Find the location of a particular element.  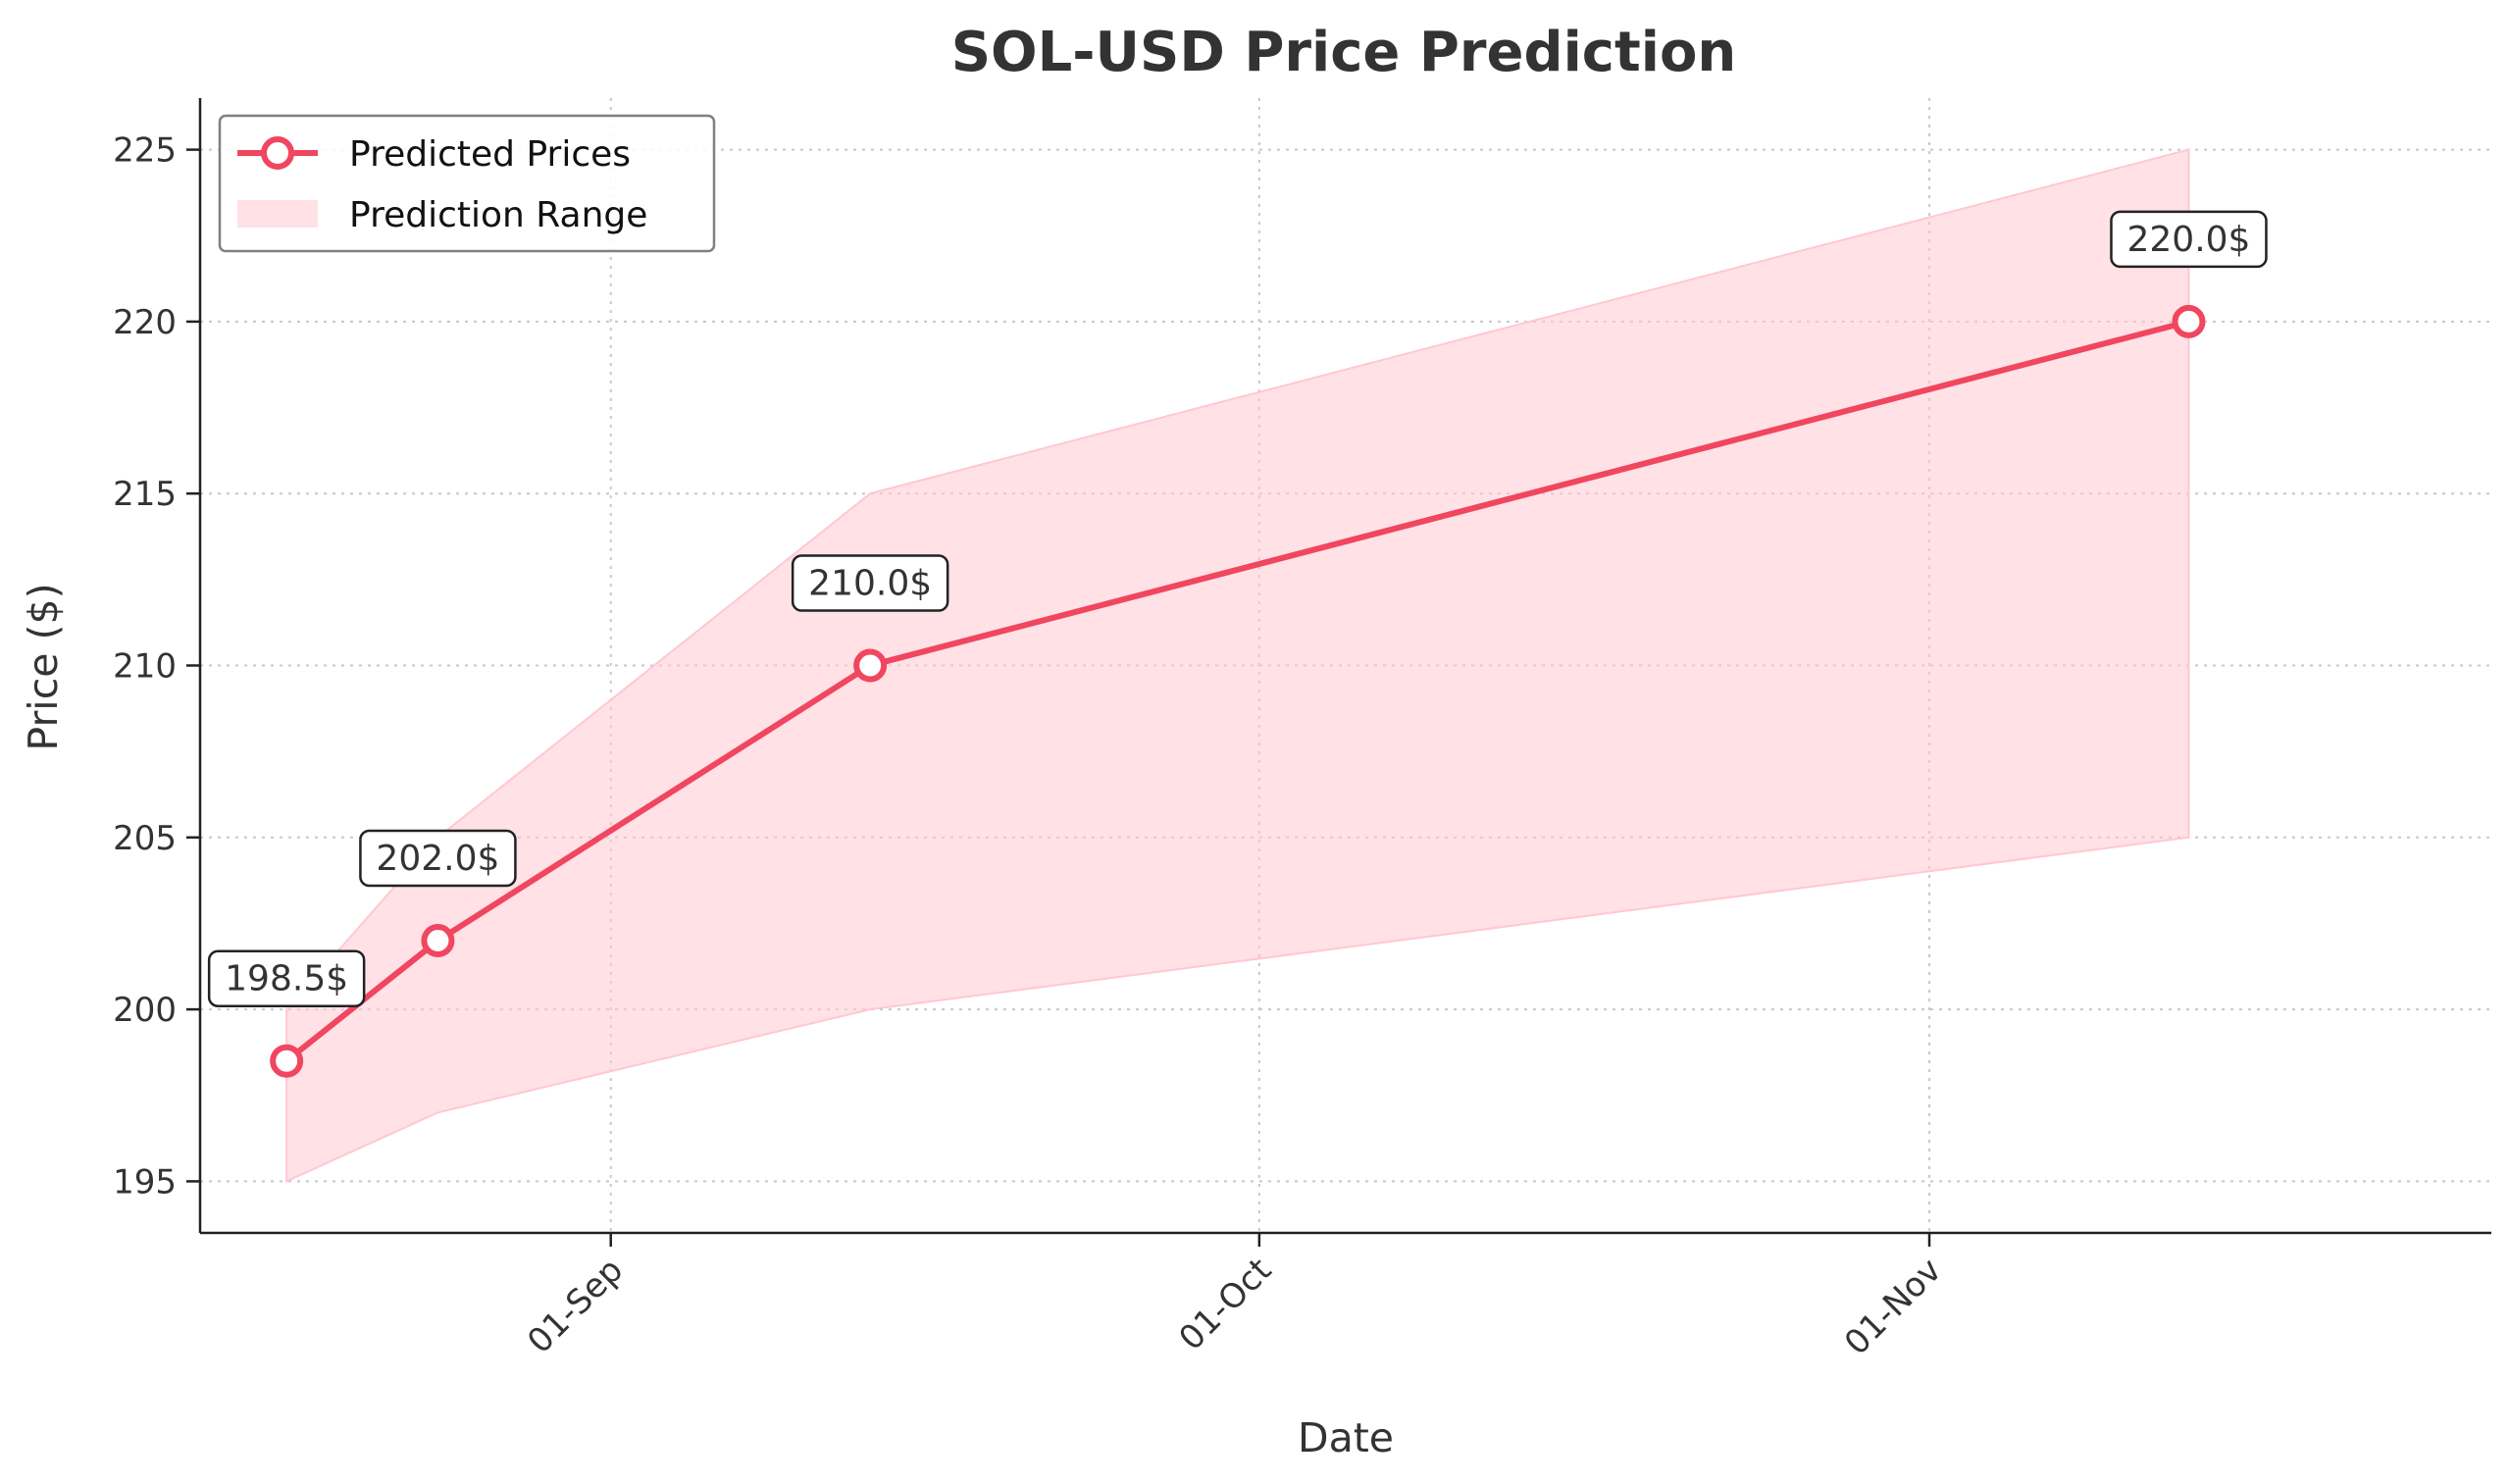

chart-title: SOL-USD Price Prediction is located at coordinates (1344, 52).